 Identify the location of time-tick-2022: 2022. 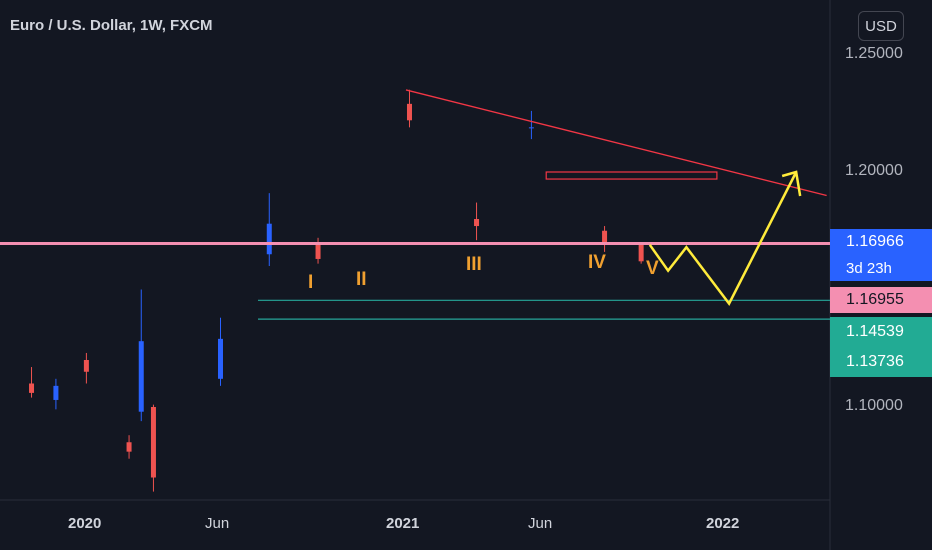
(723, 523).